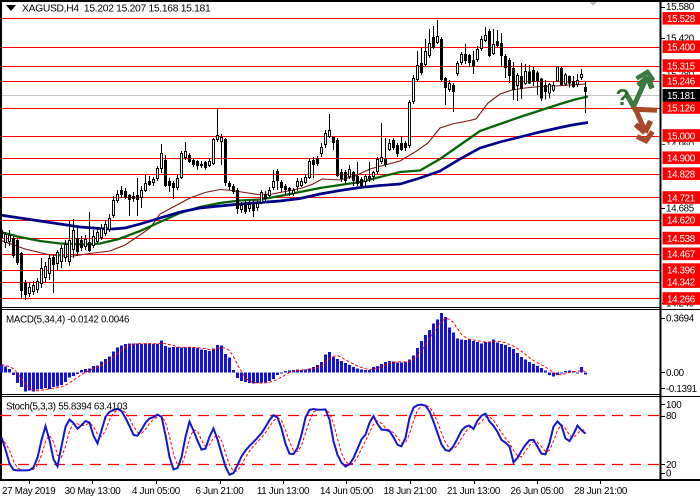 Image resolution: width=700 pixels, height=500 pixels. I want to click on svg-text: 0, so click(669, 474).